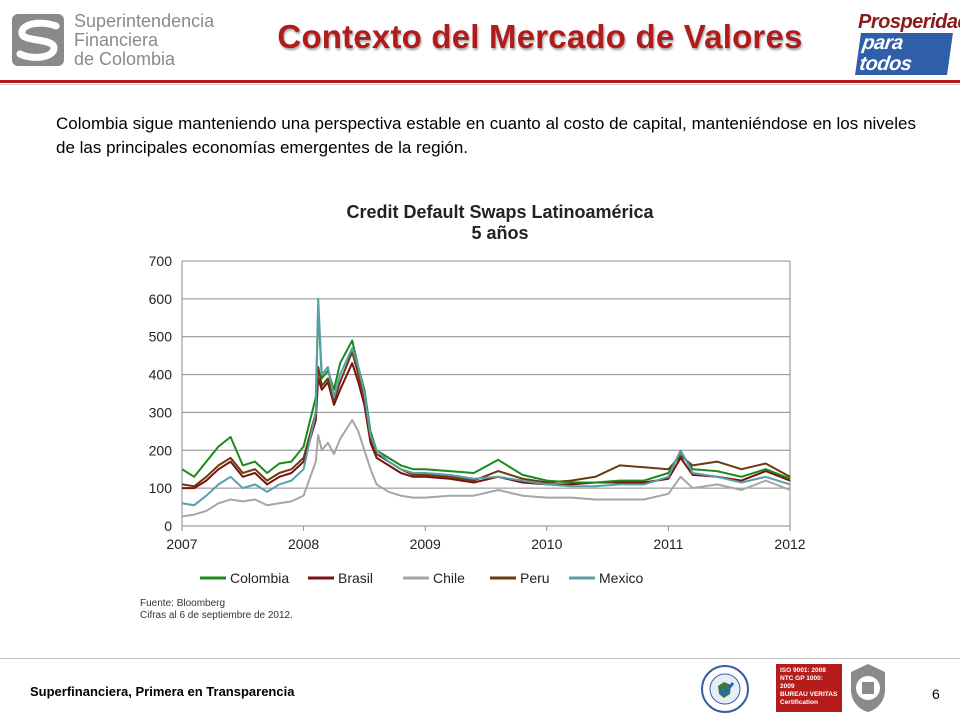 Image resolution: width=960 pixels, height=720 pixels. What do you see at coordinates (936, 694) in the screenshot?
I see `page-number: 6` at bounding box center [936, 694].